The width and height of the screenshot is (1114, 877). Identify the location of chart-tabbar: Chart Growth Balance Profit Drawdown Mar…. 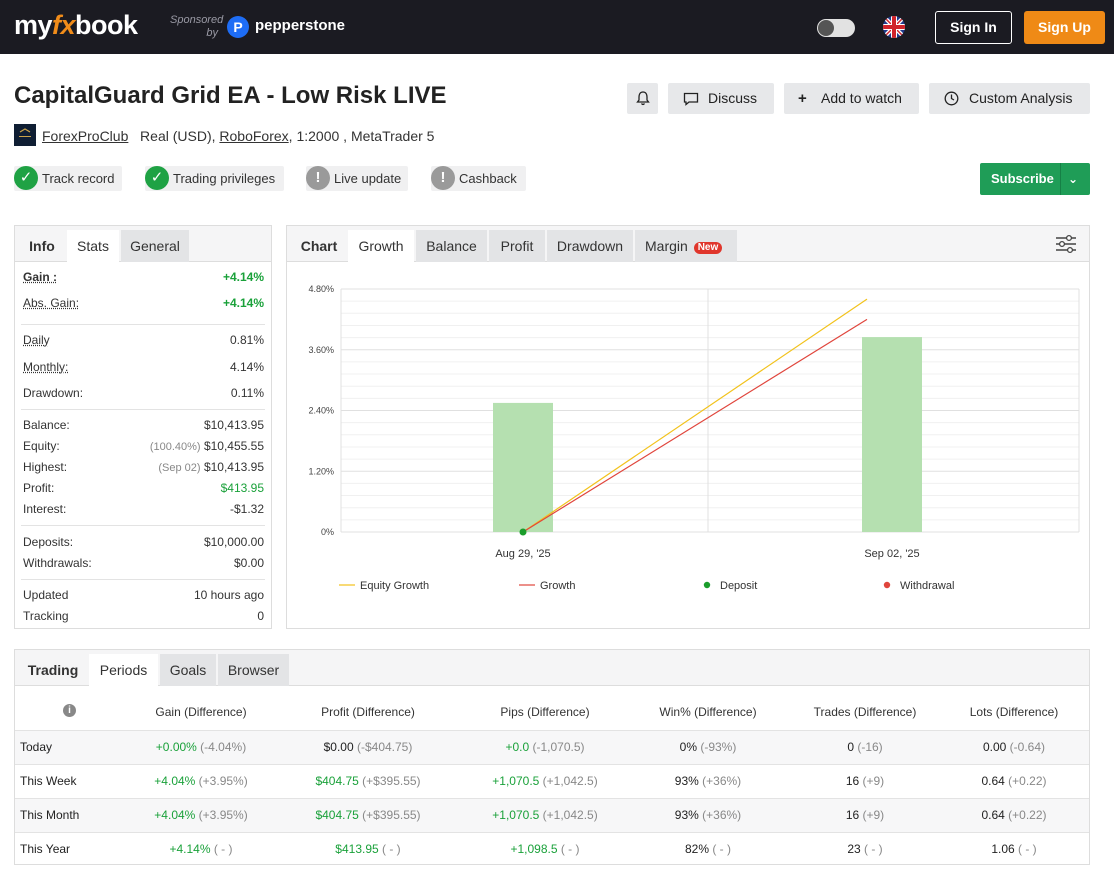
(688, 244).